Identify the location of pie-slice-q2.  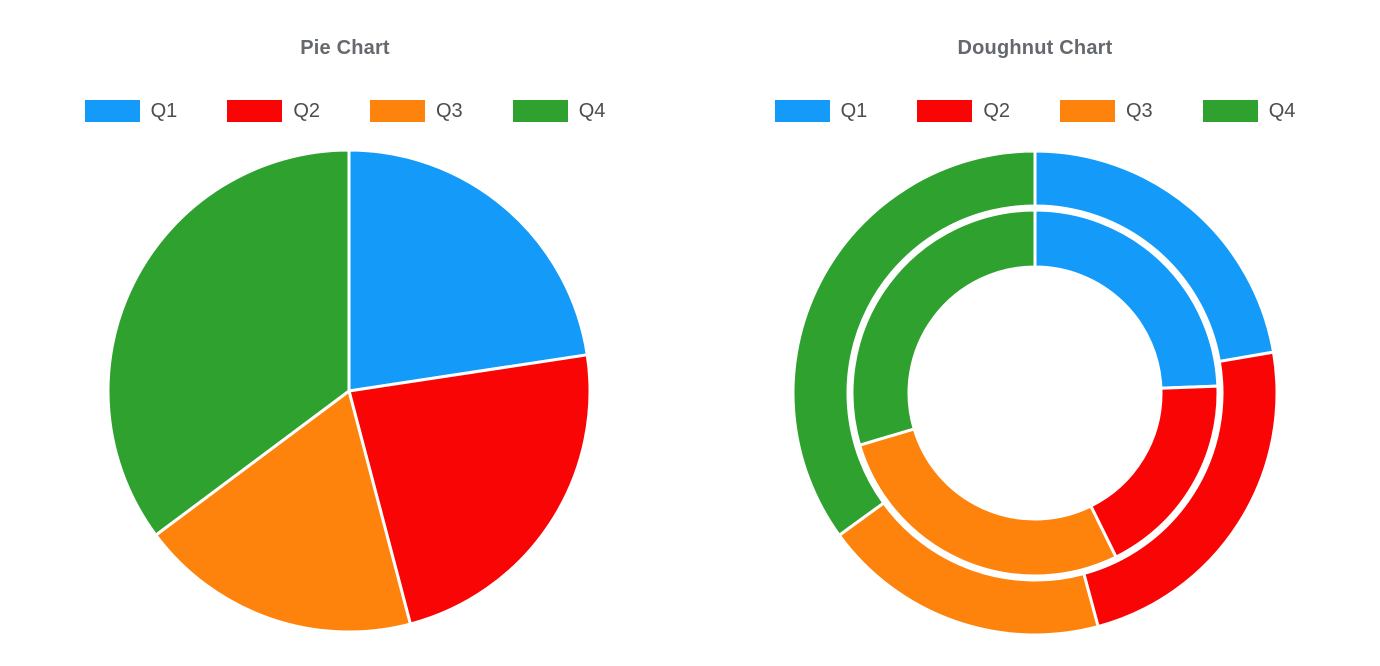
(469, 489).